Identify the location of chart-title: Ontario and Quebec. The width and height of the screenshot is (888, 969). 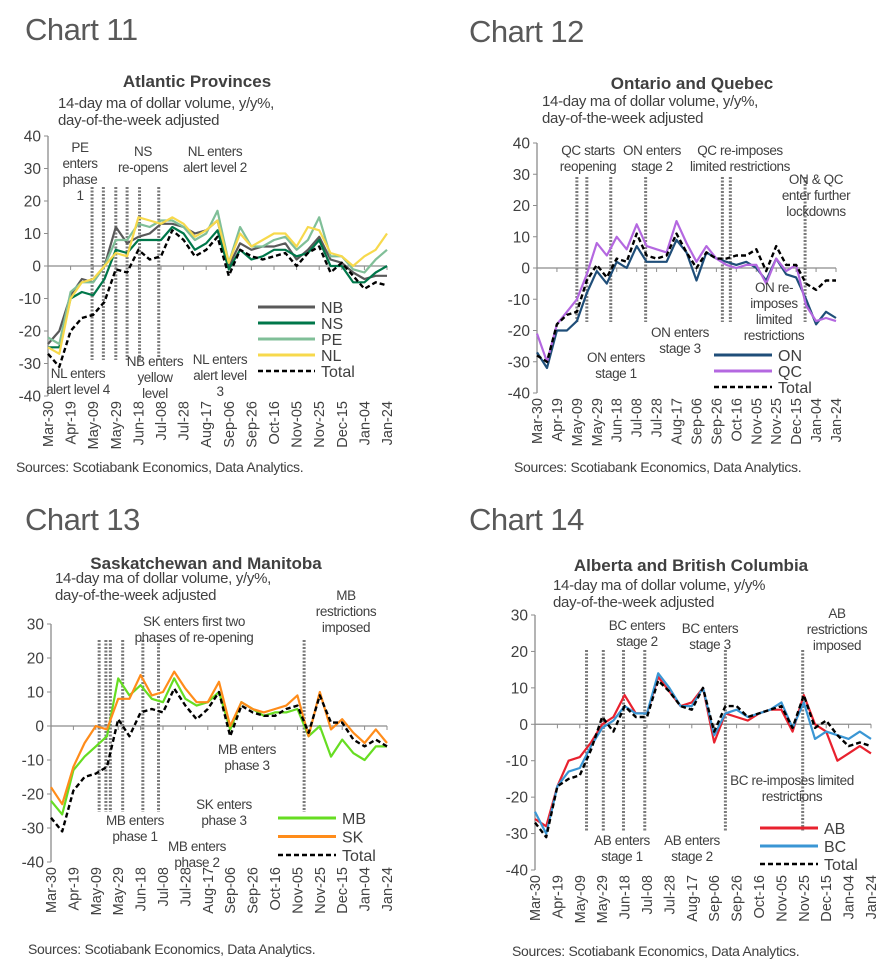
(692, 83).